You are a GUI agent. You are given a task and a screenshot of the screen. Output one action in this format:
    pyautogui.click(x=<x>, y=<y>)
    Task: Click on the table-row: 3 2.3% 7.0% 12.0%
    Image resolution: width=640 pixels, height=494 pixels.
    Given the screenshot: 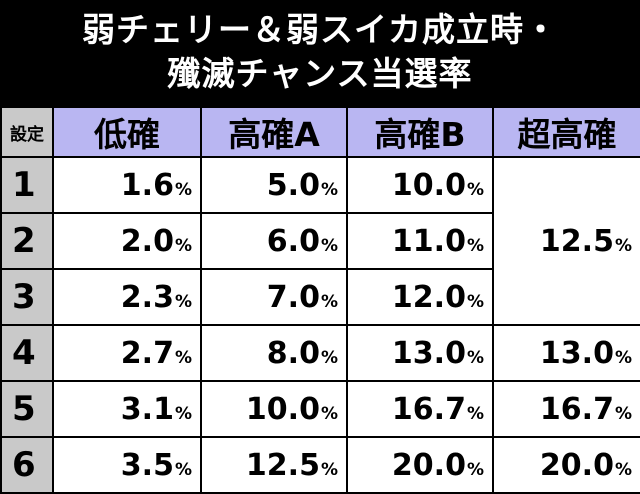 What is the action you would take?
    pyautogui.click(x=320, y=297)
    